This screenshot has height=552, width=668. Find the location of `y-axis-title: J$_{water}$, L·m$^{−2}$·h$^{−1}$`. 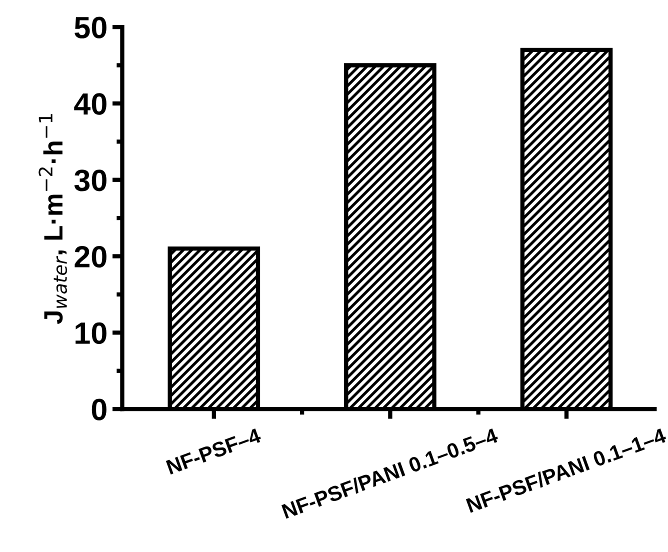

y-axis-title: J$_{water}$, L·m$^{−2}$·h$^{−1}$ is located at coordinates (53, 219).